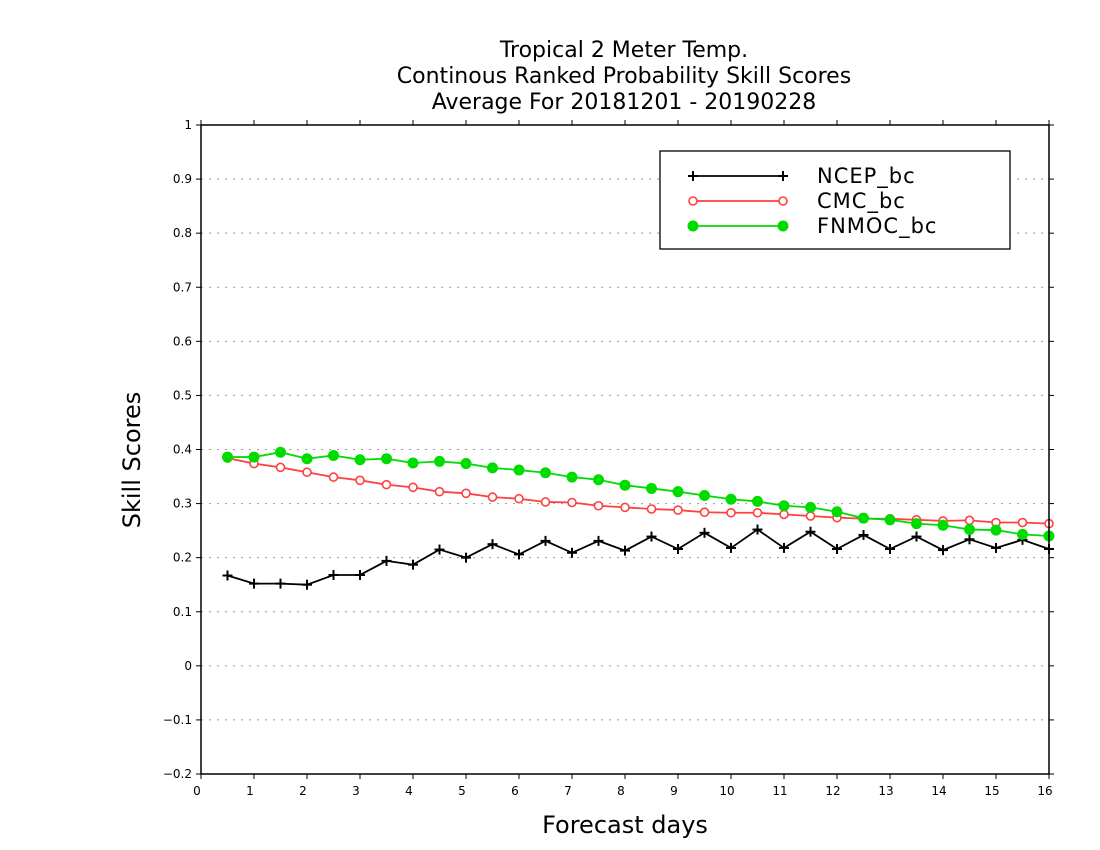  What do you see at coordinates (885, 791) in the screenshot?
I see `x-tick-label: 13` at bounding box center [885, 791].